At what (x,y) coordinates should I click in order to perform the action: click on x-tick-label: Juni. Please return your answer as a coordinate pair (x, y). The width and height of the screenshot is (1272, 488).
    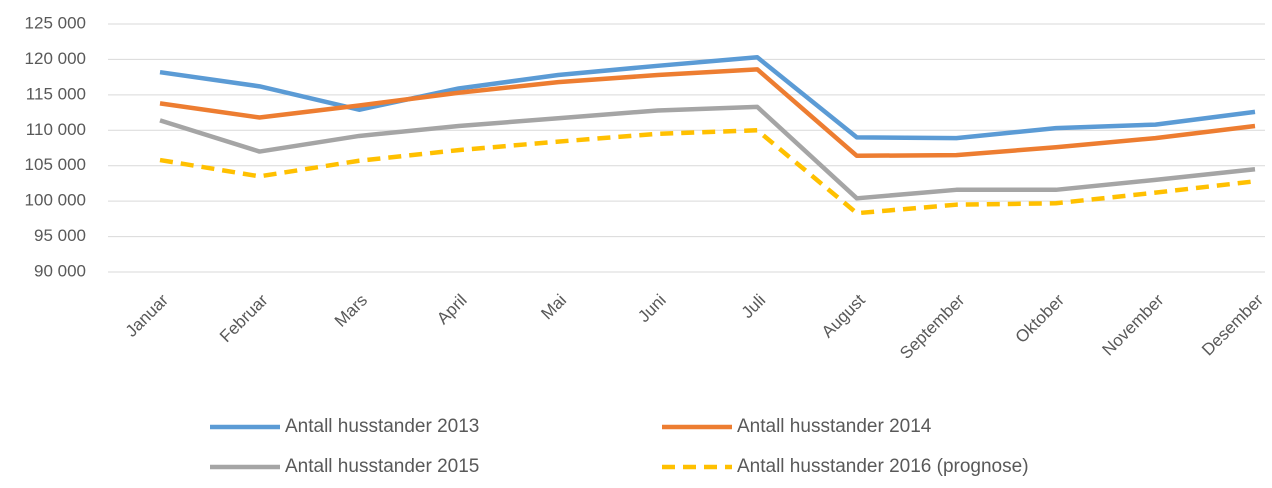
    Looking at the image, I should click on (651, 308).